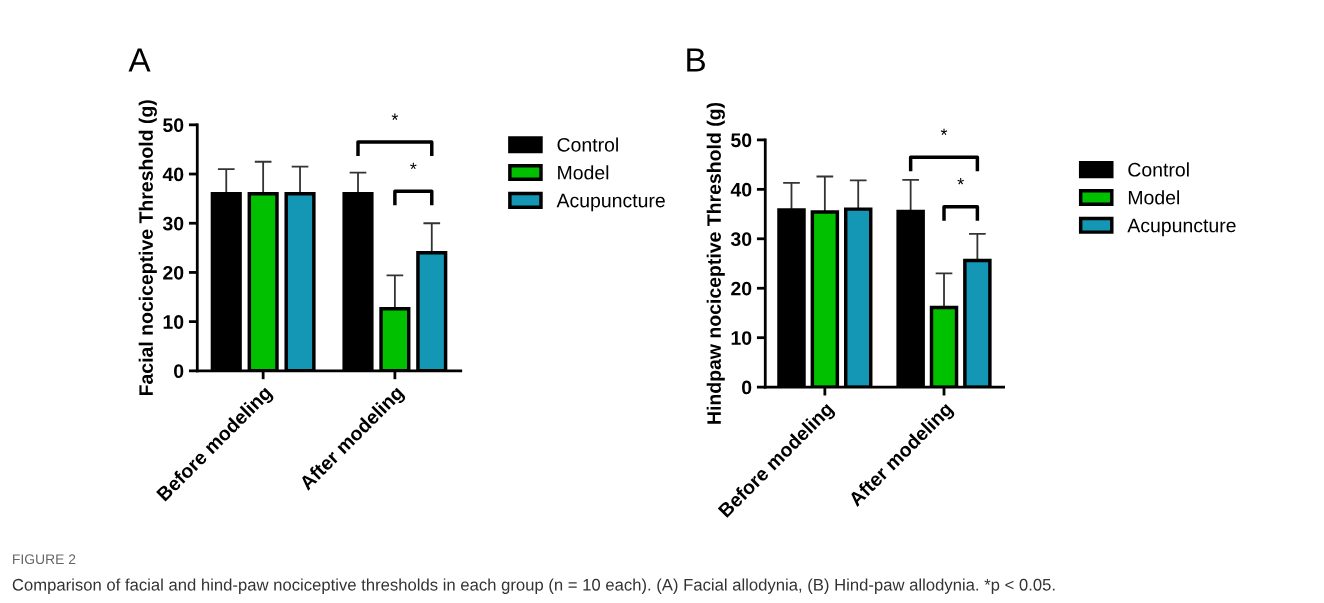 This screenshot has height=603, width=1324. I want to click on caption: FIGURE 2, so click(44, 559).